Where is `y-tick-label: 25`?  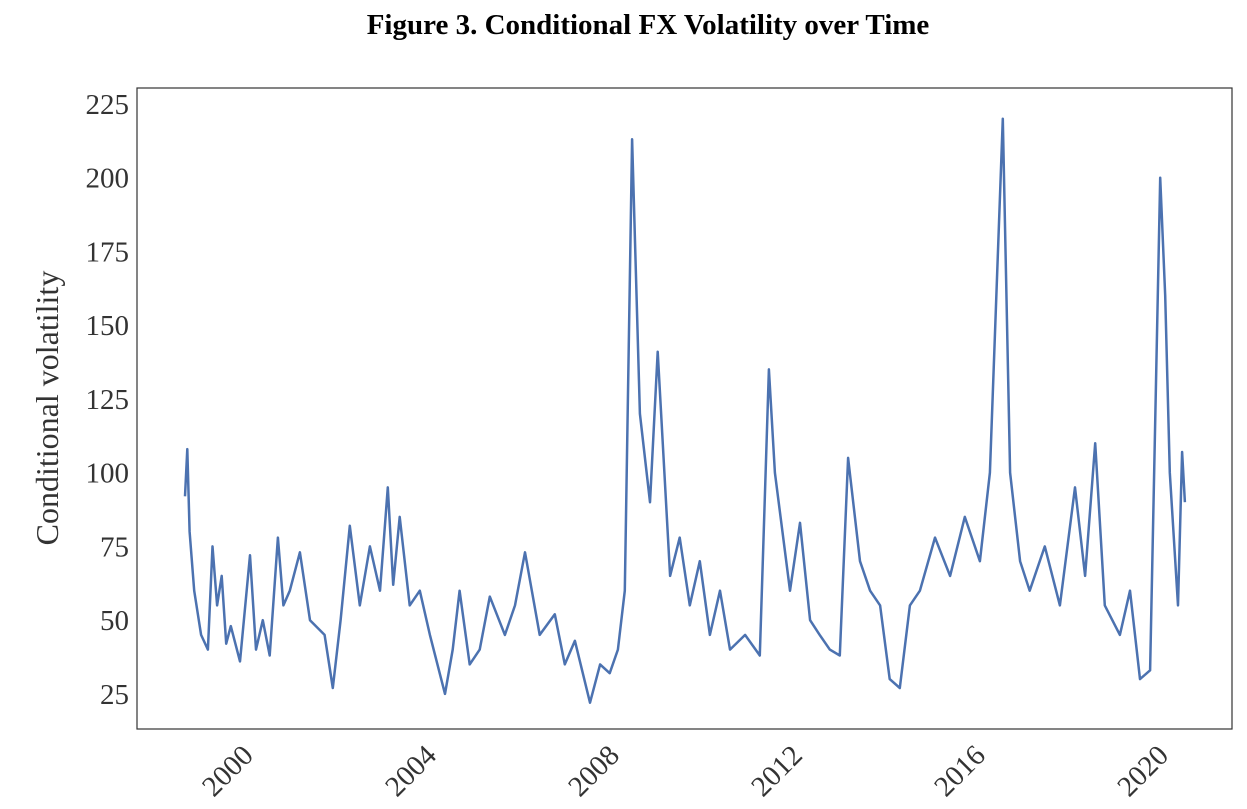 y-tick-label: 25 is located at coordinates (114, 695).